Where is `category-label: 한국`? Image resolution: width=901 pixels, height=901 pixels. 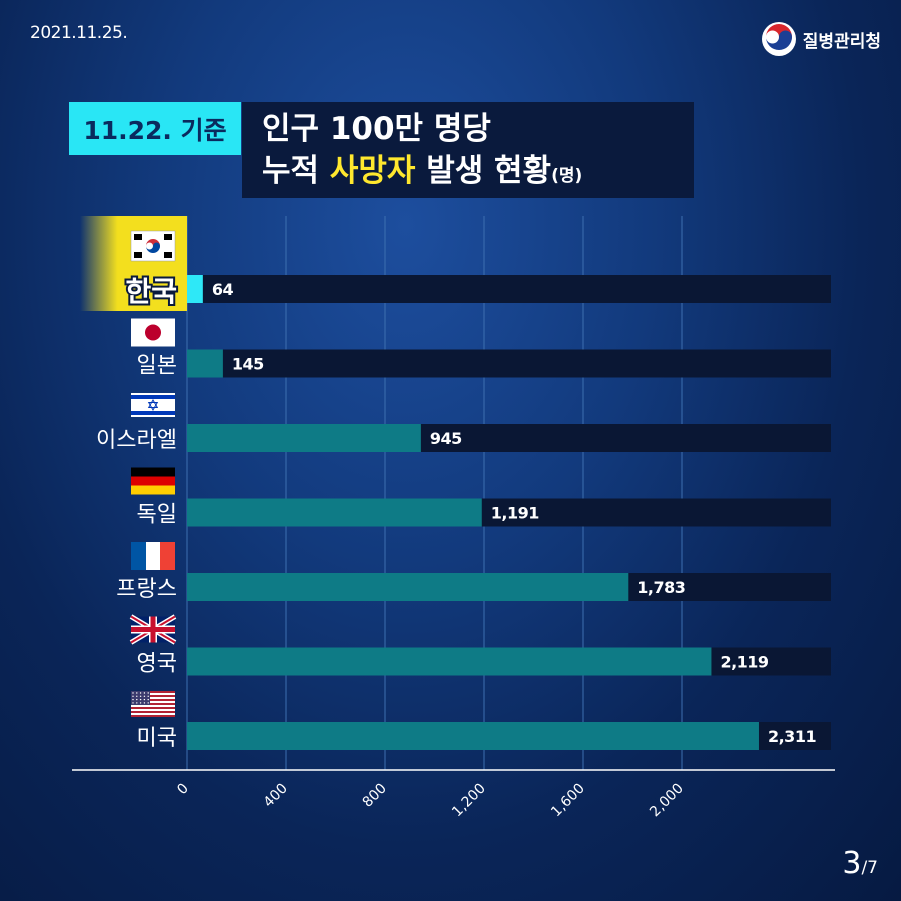
category-label: 한국 is located at coordinates (151, 291).